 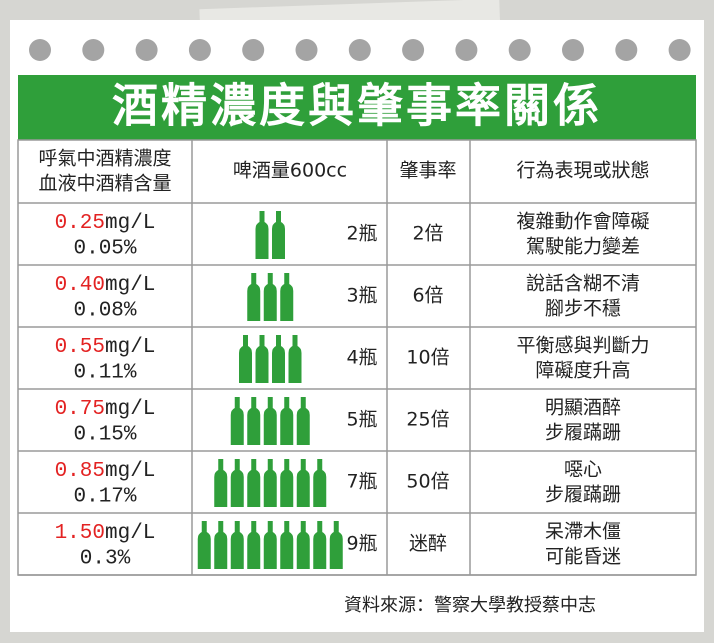 I want to click on blood-value: 0.17%, so click(x=104, y=497).